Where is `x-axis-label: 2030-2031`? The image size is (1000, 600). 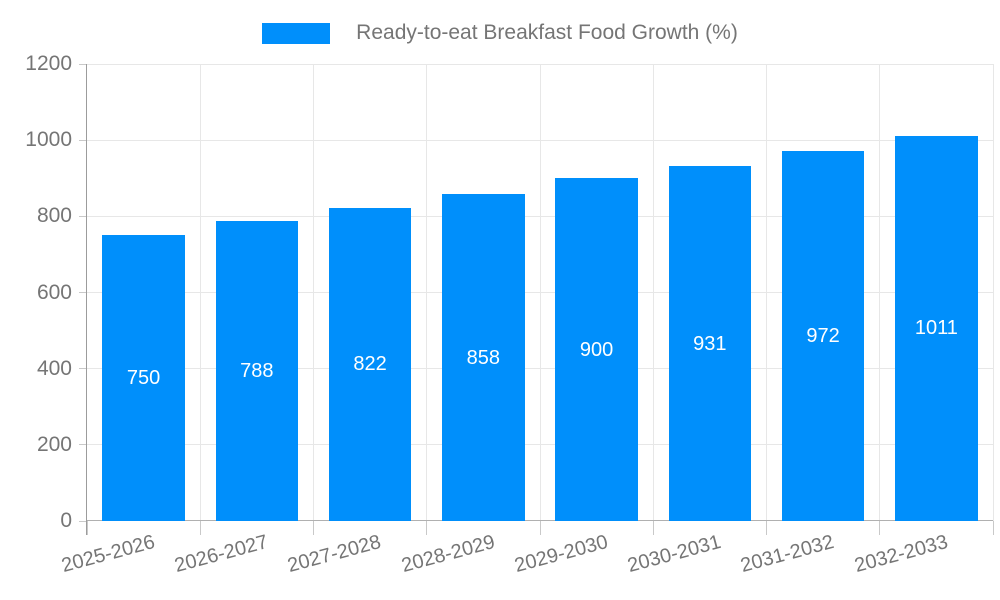
x-axis-label: 2030-2031 is located at coordinates (674, 554).